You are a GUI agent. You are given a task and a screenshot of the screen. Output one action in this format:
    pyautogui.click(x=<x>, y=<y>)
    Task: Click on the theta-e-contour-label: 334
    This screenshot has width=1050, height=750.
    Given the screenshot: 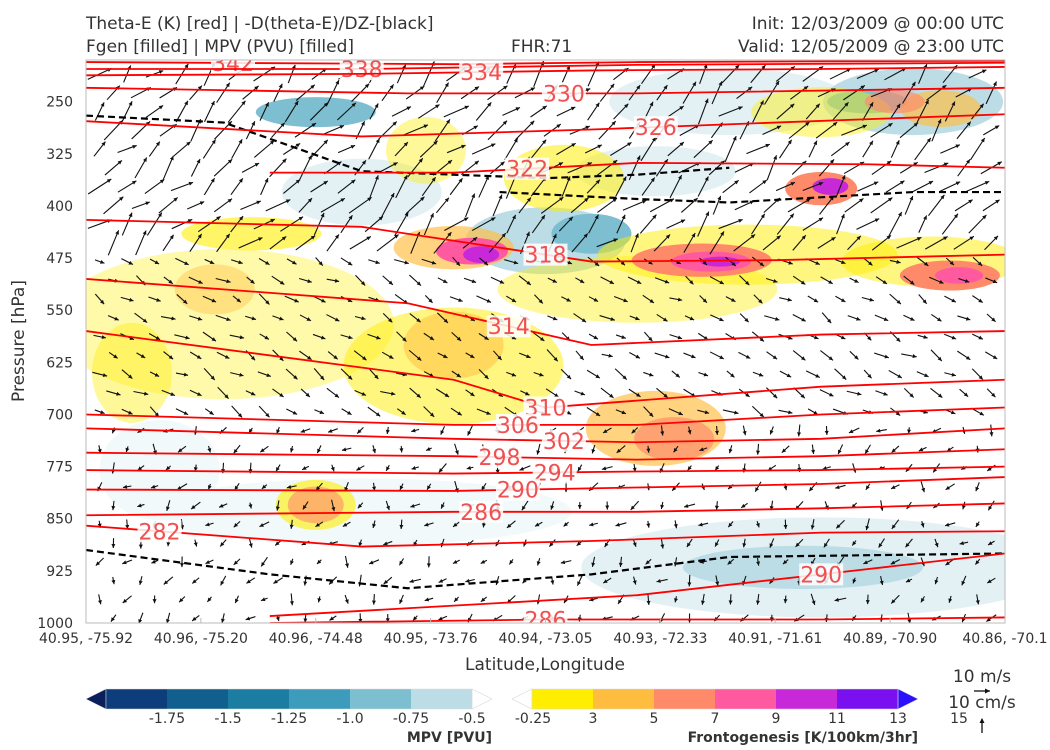 What is the action you would take?
    pyautogui.click(x=481, y=73)
    